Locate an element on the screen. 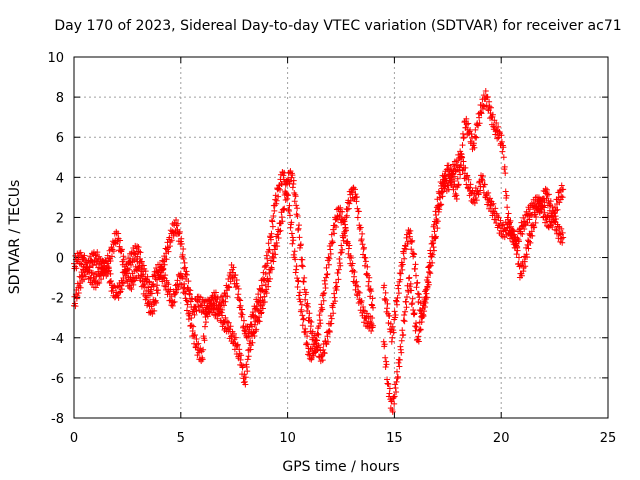 The image size is (640, 480). y-tick-label: -6 is located at coordinates (57, 379).